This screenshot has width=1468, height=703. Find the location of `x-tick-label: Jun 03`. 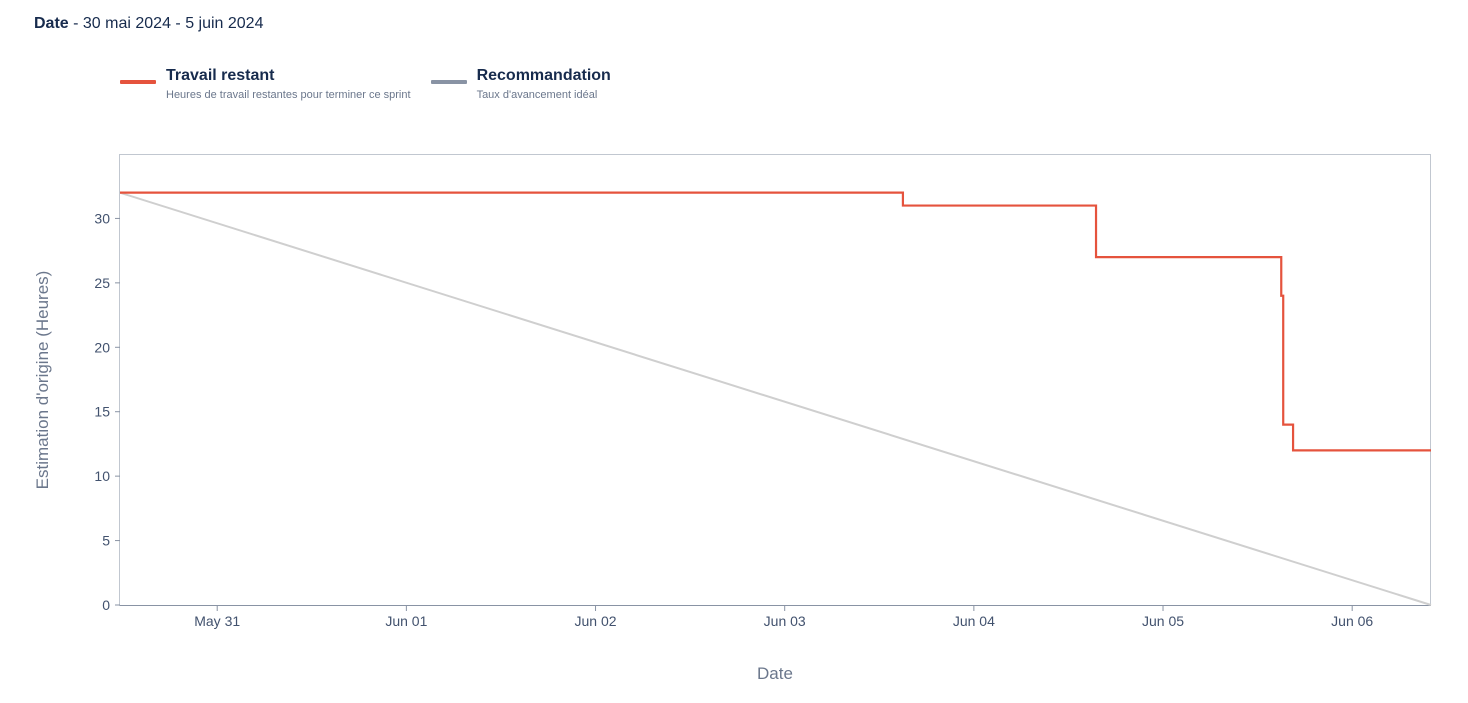

x-tick-label: Jun 03 is located at coordinates (785, 621).